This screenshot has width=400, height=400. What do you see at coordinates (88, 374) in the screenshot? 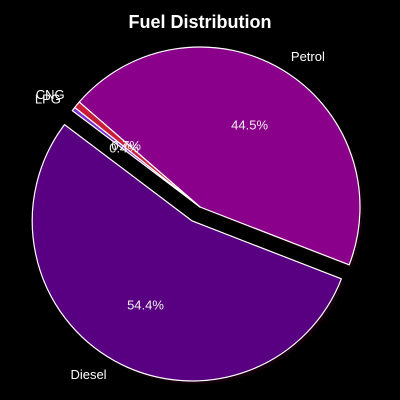
I see `slice-label-diesel: Diesel` at bounding box center [88, 374].